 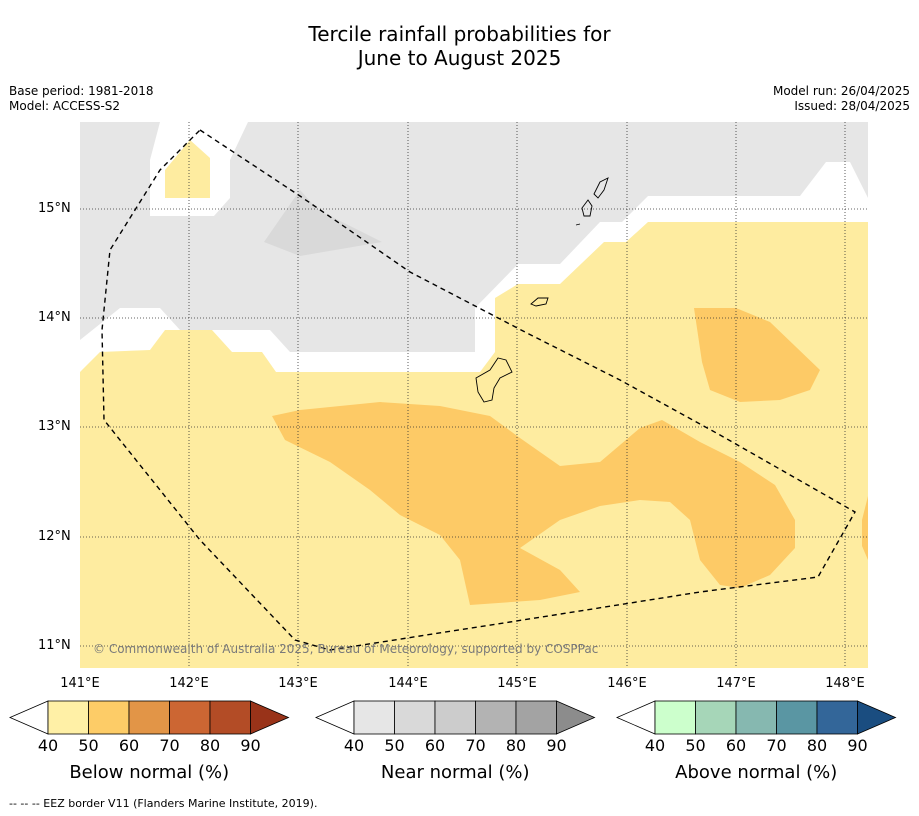 I want to click on saipan-island, so click(x=601, y=188).